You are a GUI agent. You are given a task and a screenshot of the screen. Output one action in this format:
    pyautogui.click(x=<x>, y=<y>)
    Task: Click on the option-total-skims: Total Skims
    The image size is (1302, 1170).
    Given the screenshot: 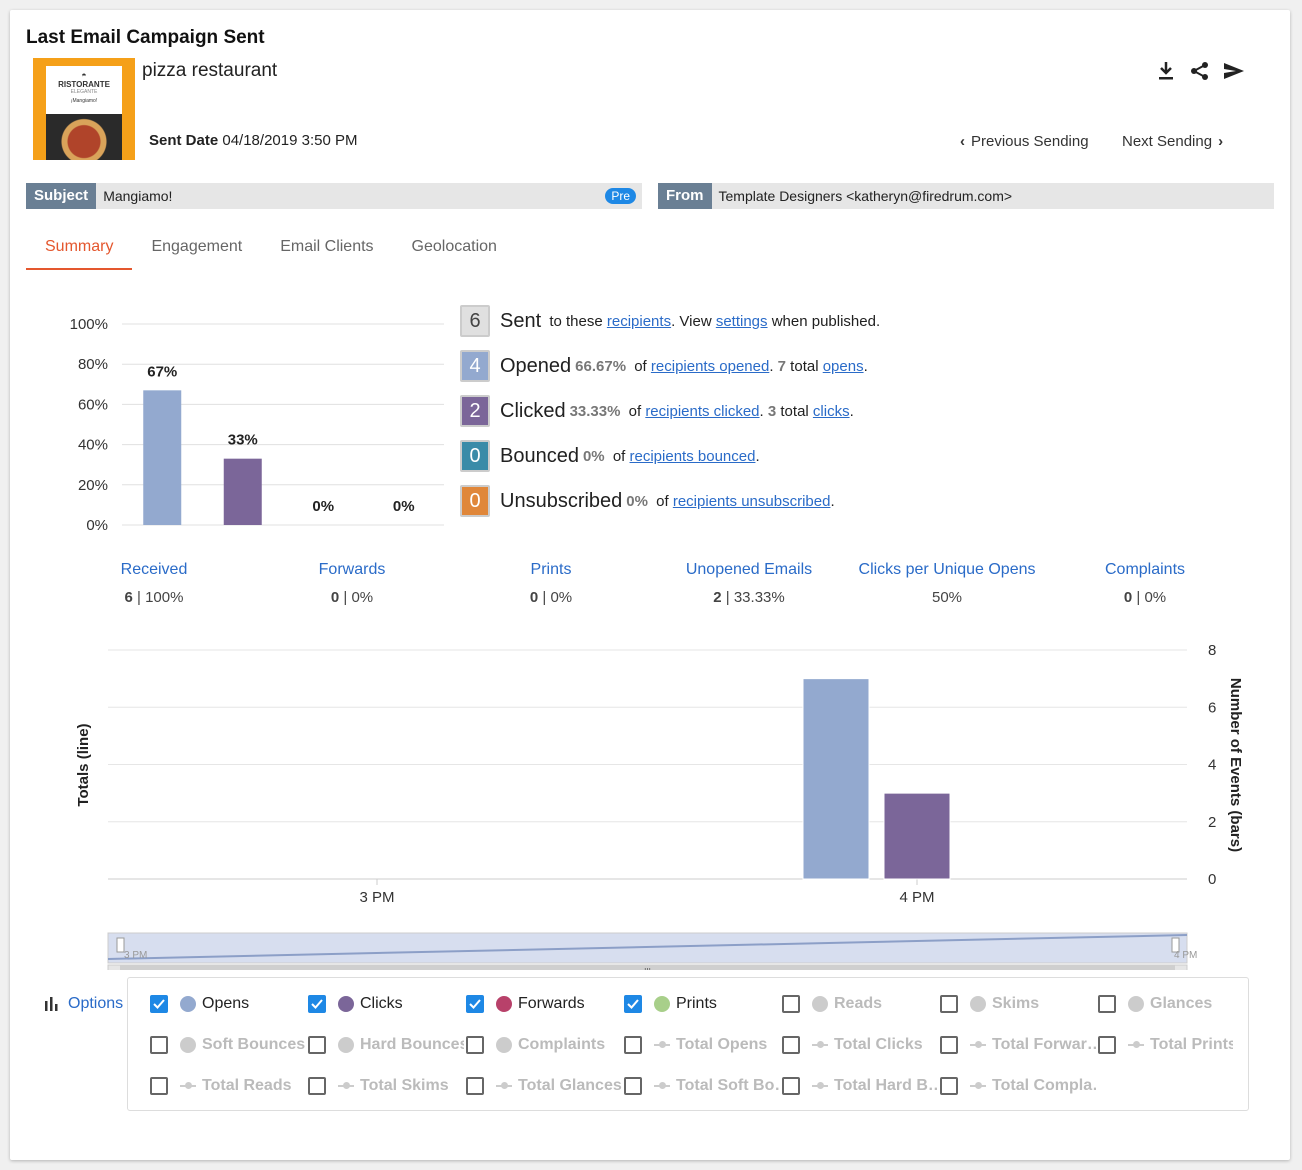 What is the action you would take?
    pyautogui.click(x=386, y=1086)
    